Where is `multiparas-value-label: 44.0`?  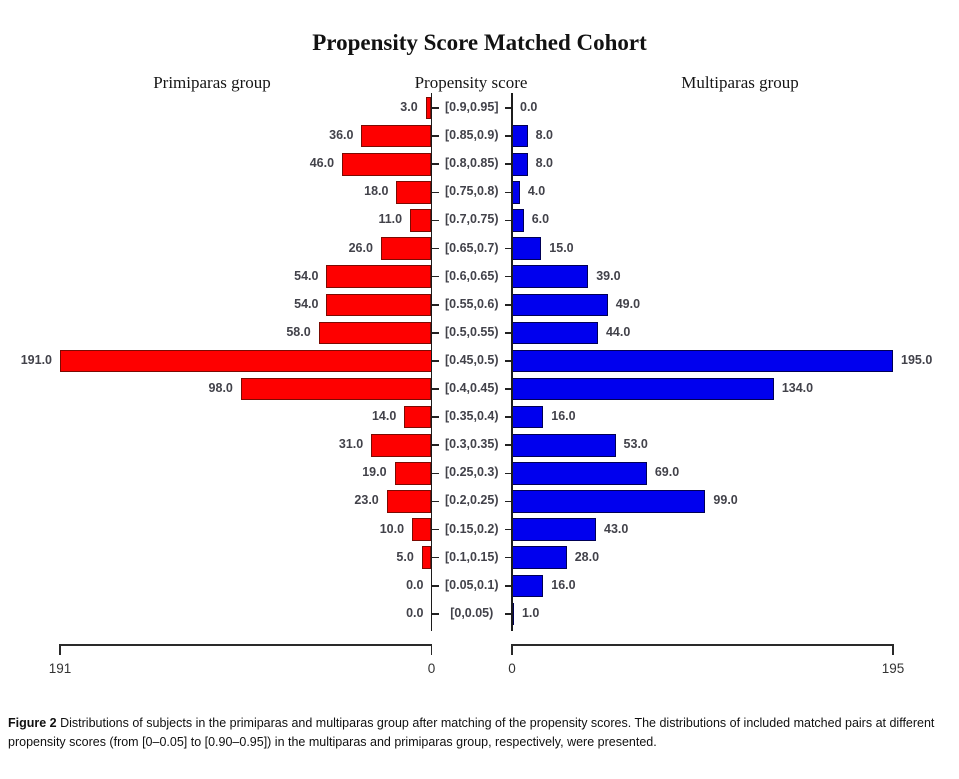
multiparas-value-label: 44.0 is located at coordinates (618, 331).